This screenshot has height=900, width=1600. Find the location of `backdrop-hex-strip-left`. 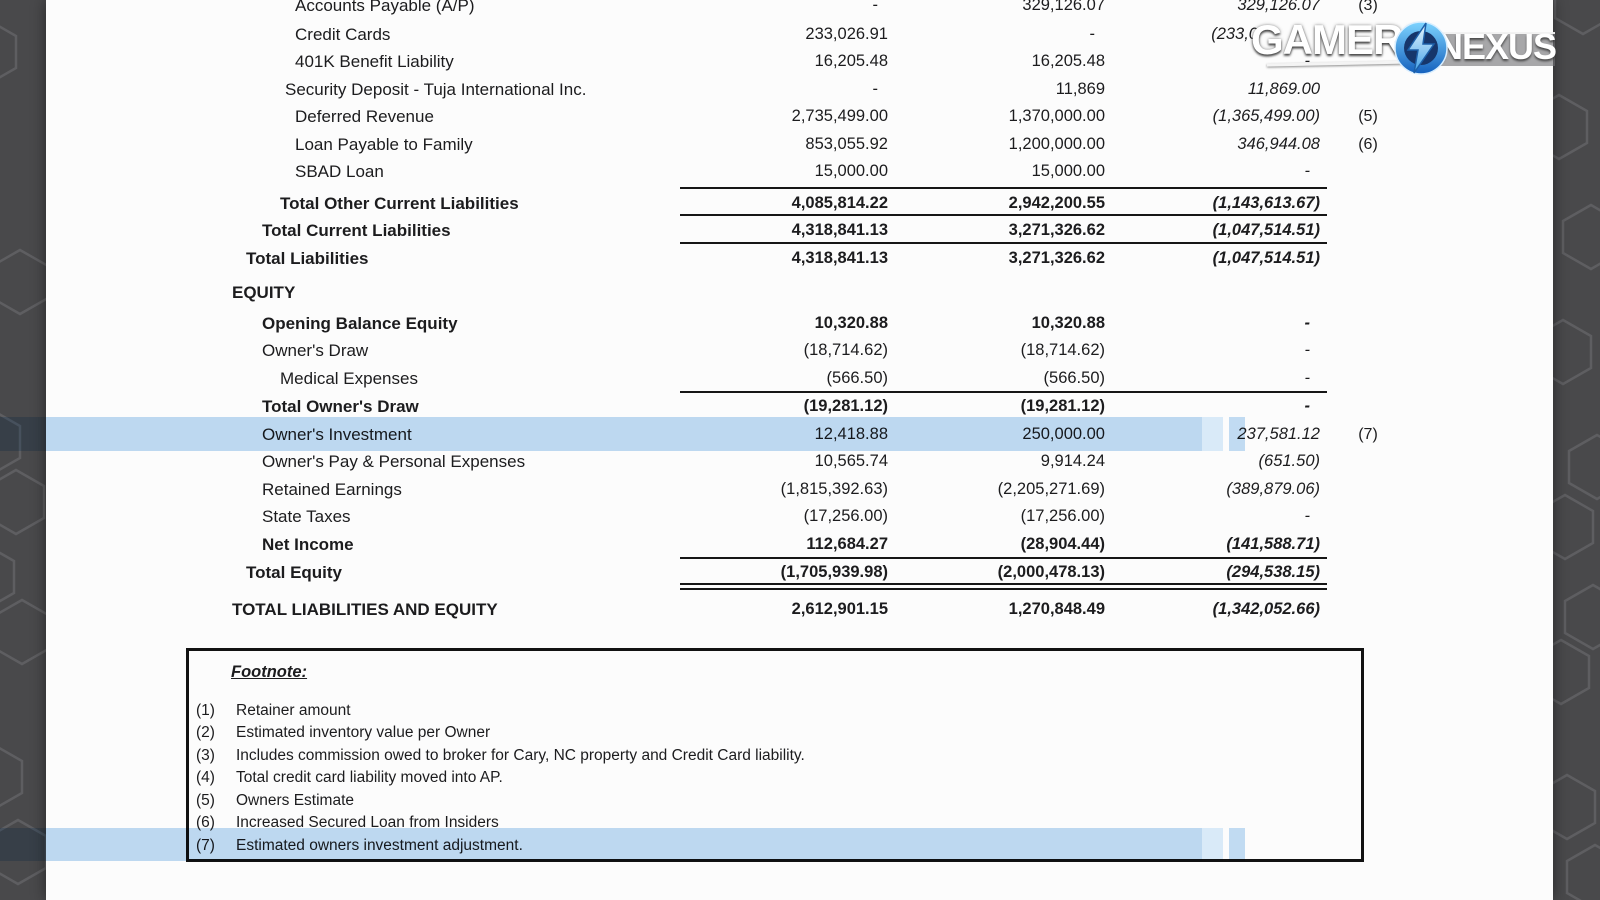

backdrop-hex-strip-left is located at coordinates (23, 450).